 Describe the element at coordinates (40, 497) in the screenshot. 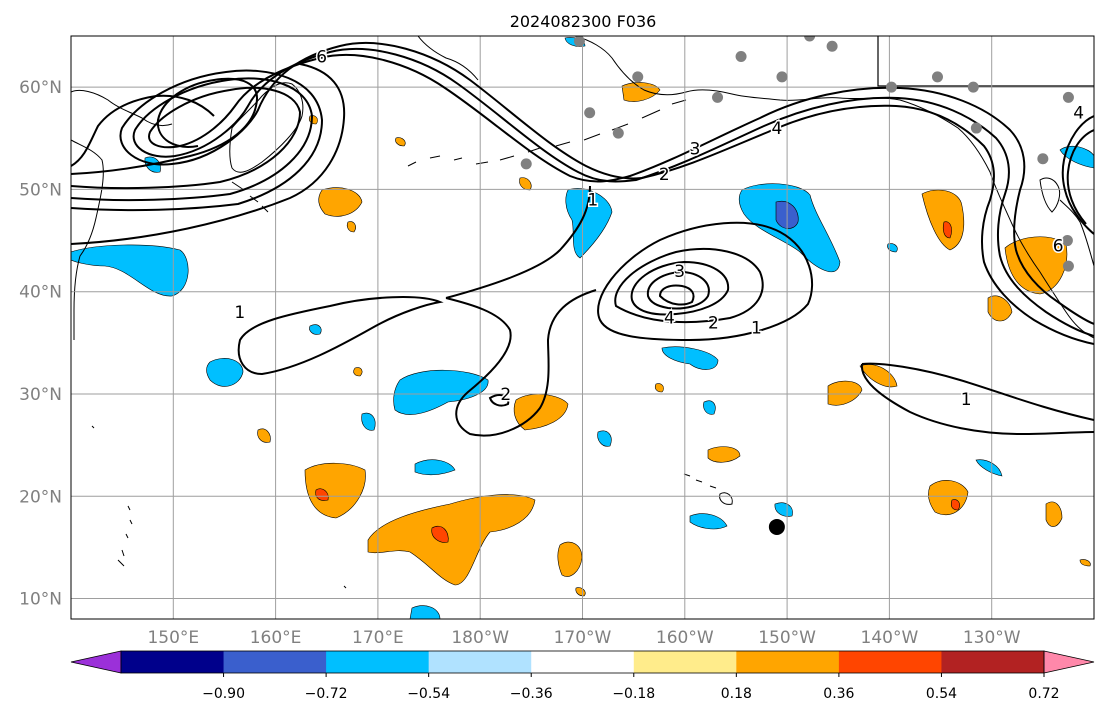

I see `lat-tick-label: 20°N` at that location.